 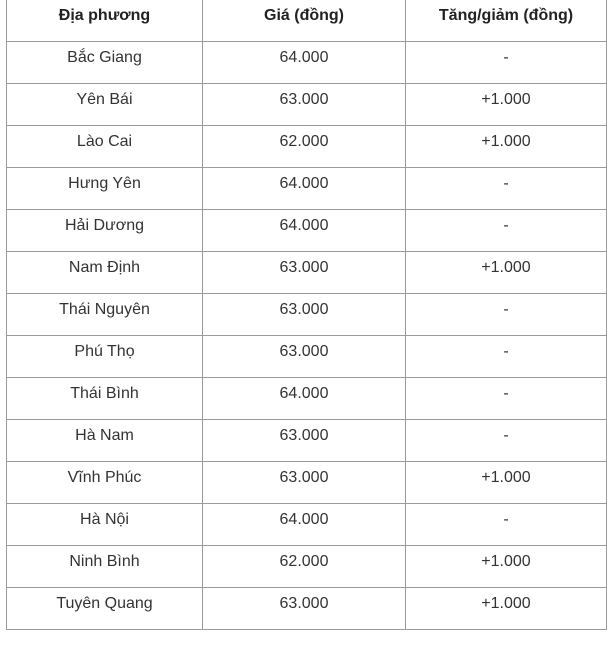 What do you see at coordinates (506, 21) in the screenshot?
I see `header-change: Tăng/giảm (đồng)` at bounding box center [506, 21].